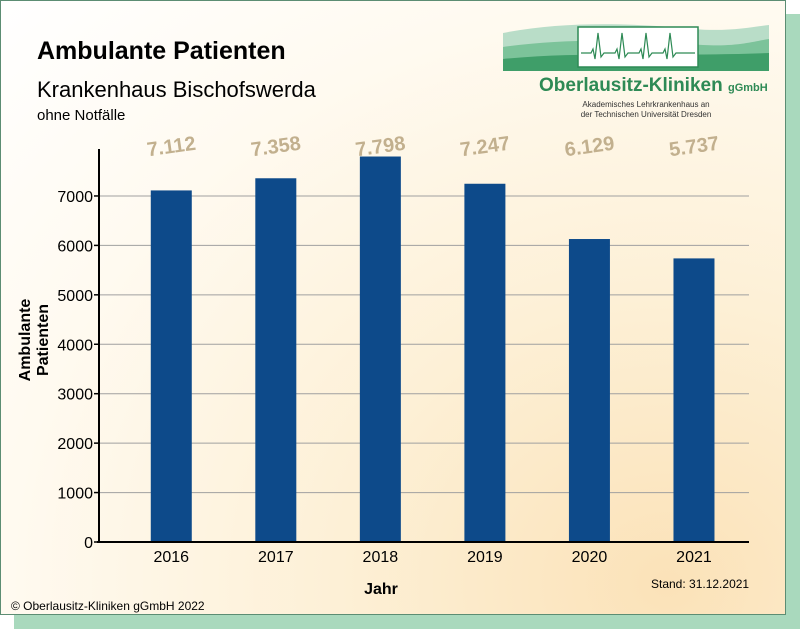  I want to click on y-tick-label: 7000, so click(75, 197).